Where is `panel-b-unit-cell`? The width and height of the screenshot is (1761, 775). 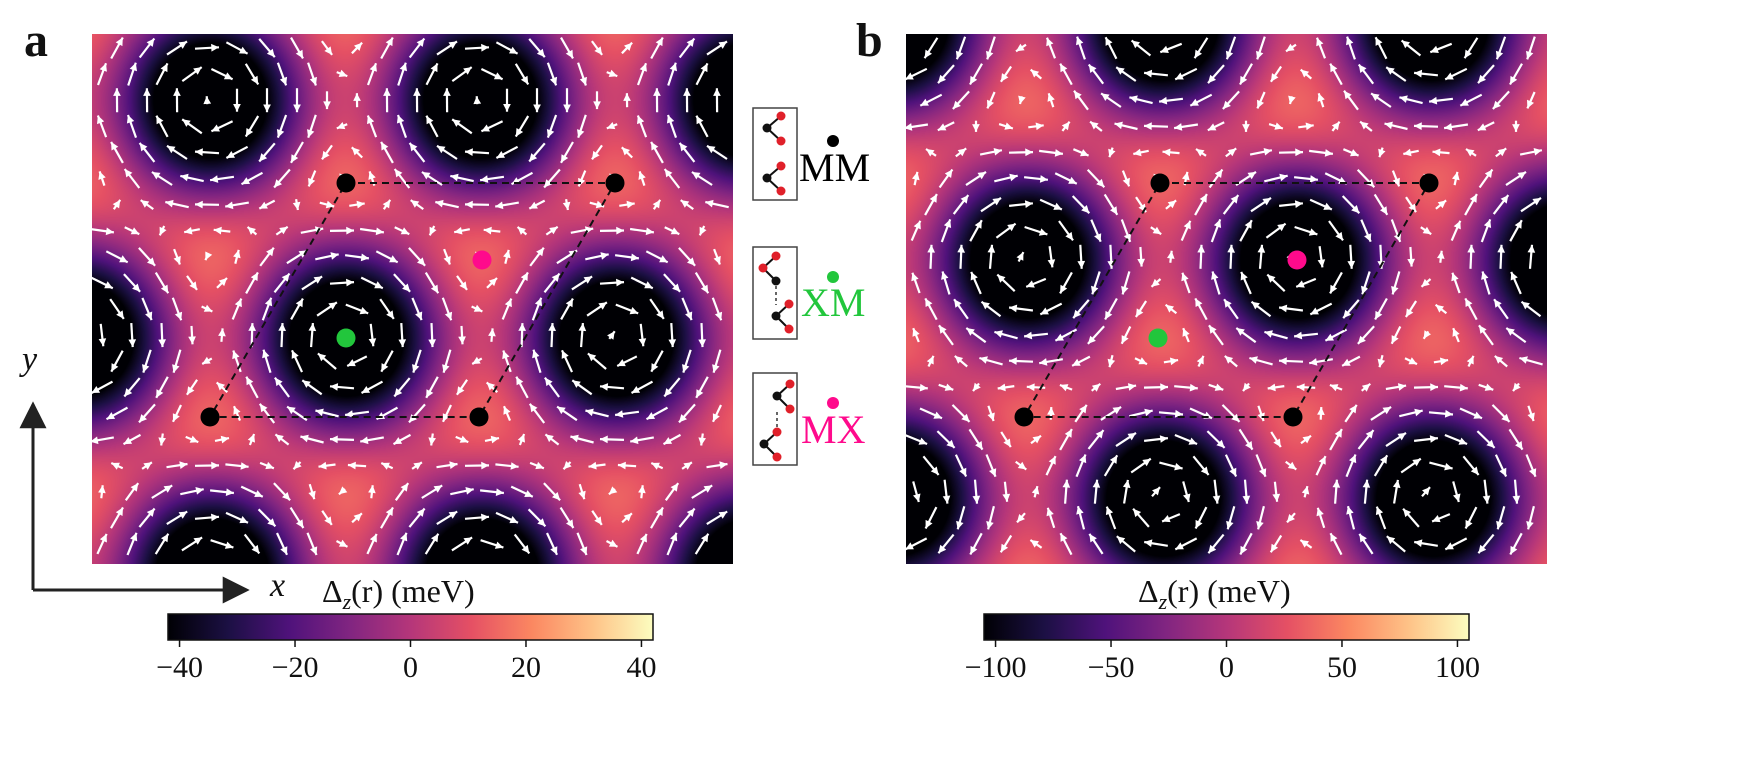
panel-b-unit-cell is located at coordinates (1226, 300).